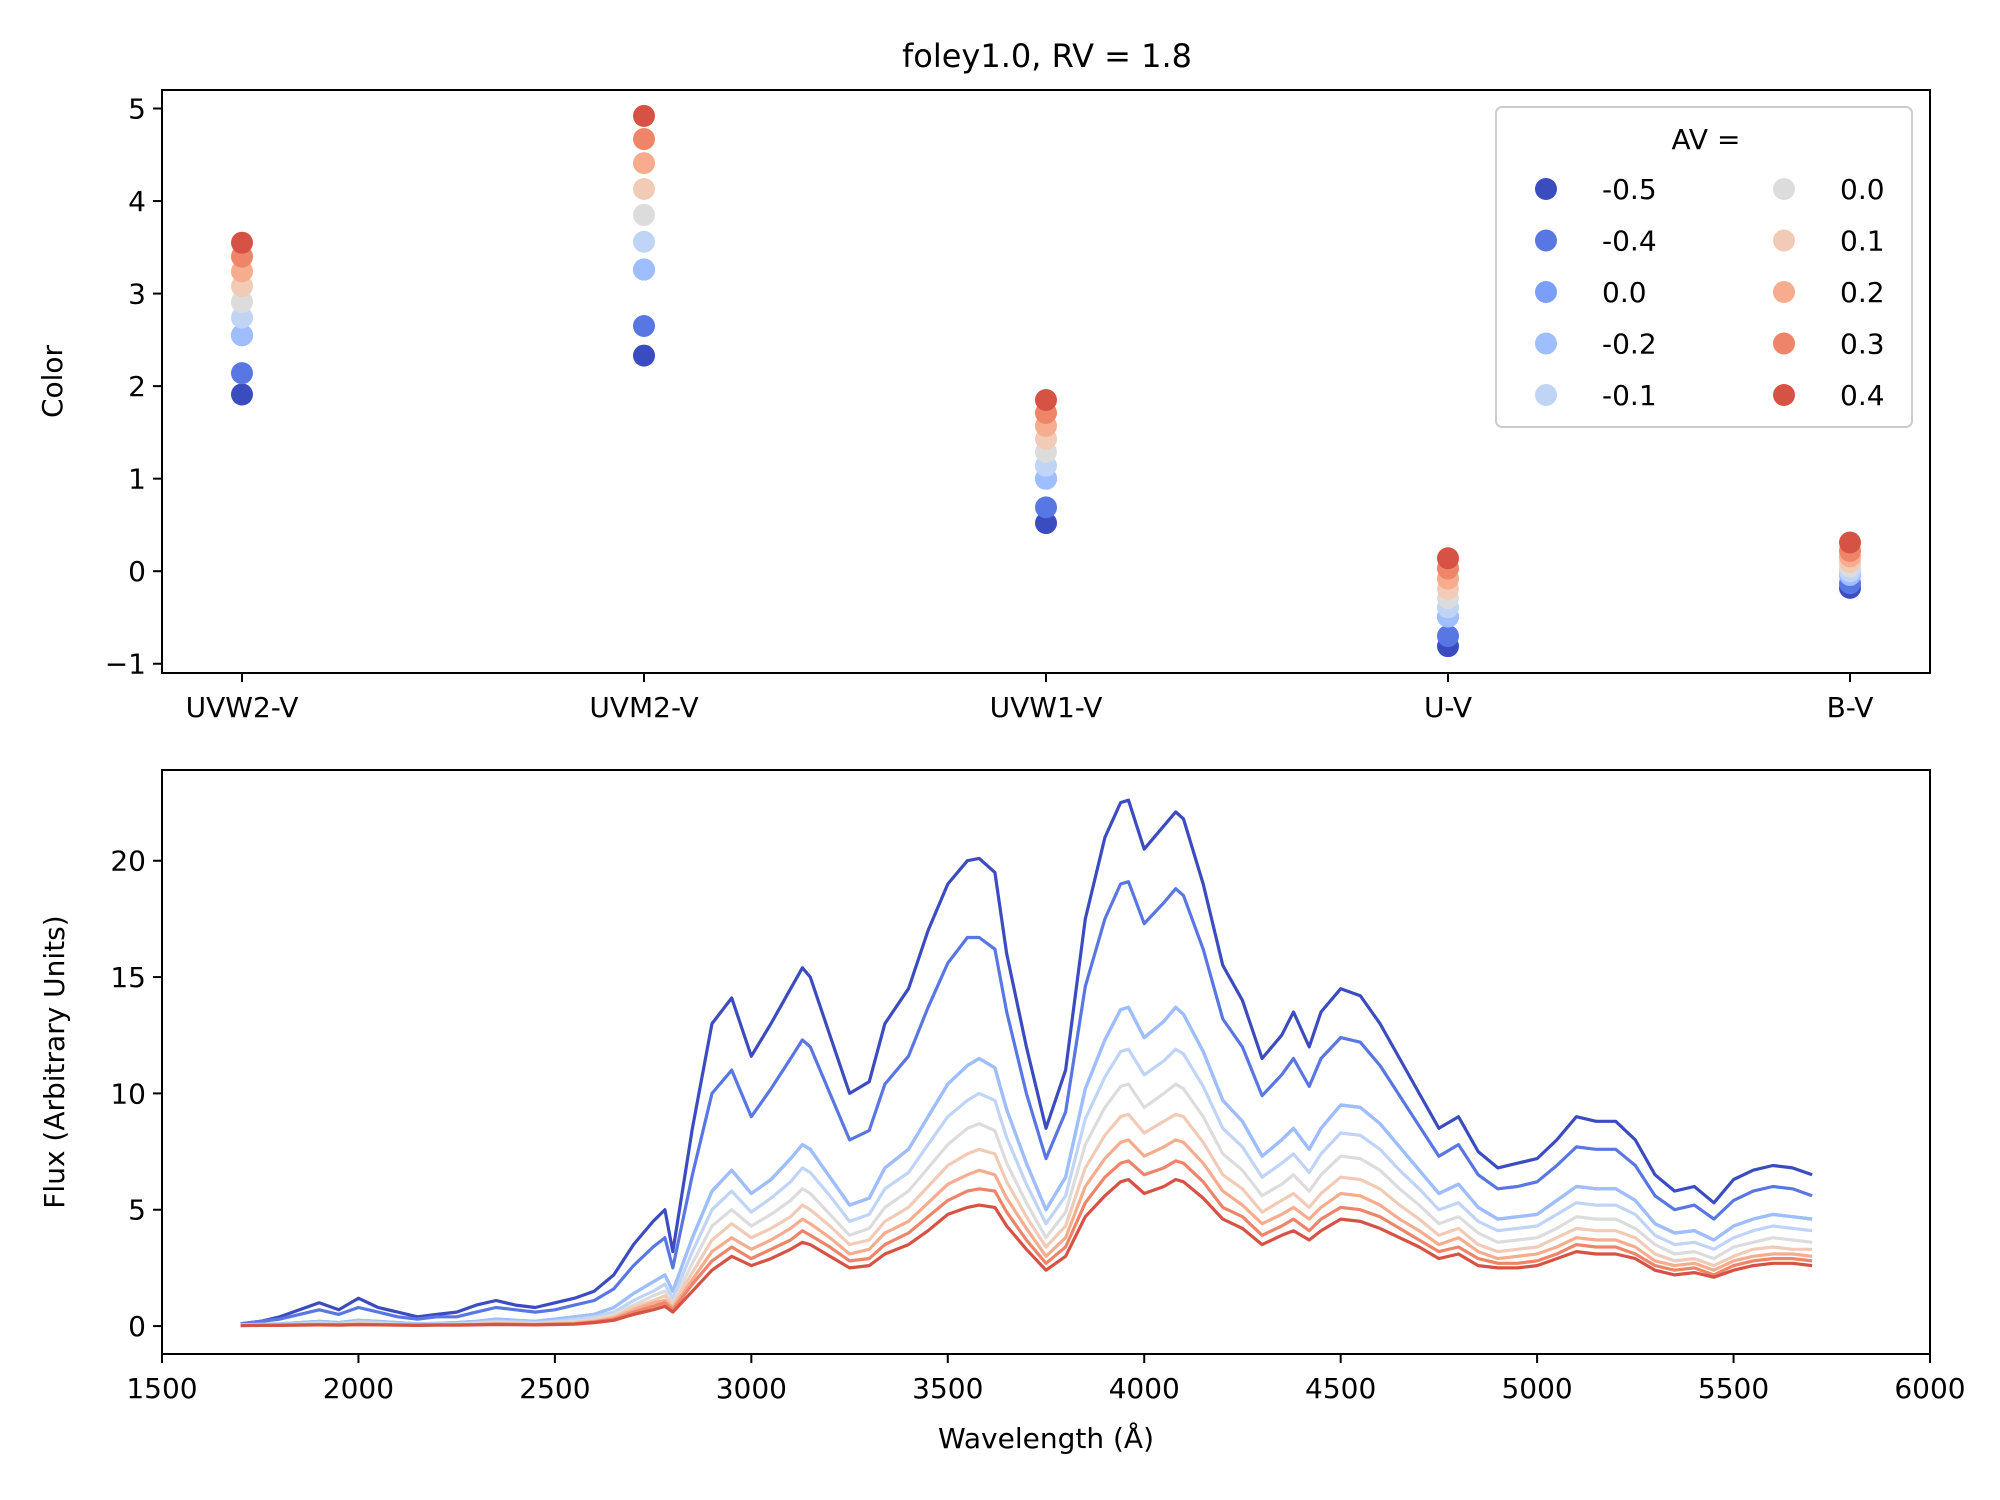 The width and height of the screenshot is (2000, 1500). I want to click on y-tick-label: 20, so click(128, 861).